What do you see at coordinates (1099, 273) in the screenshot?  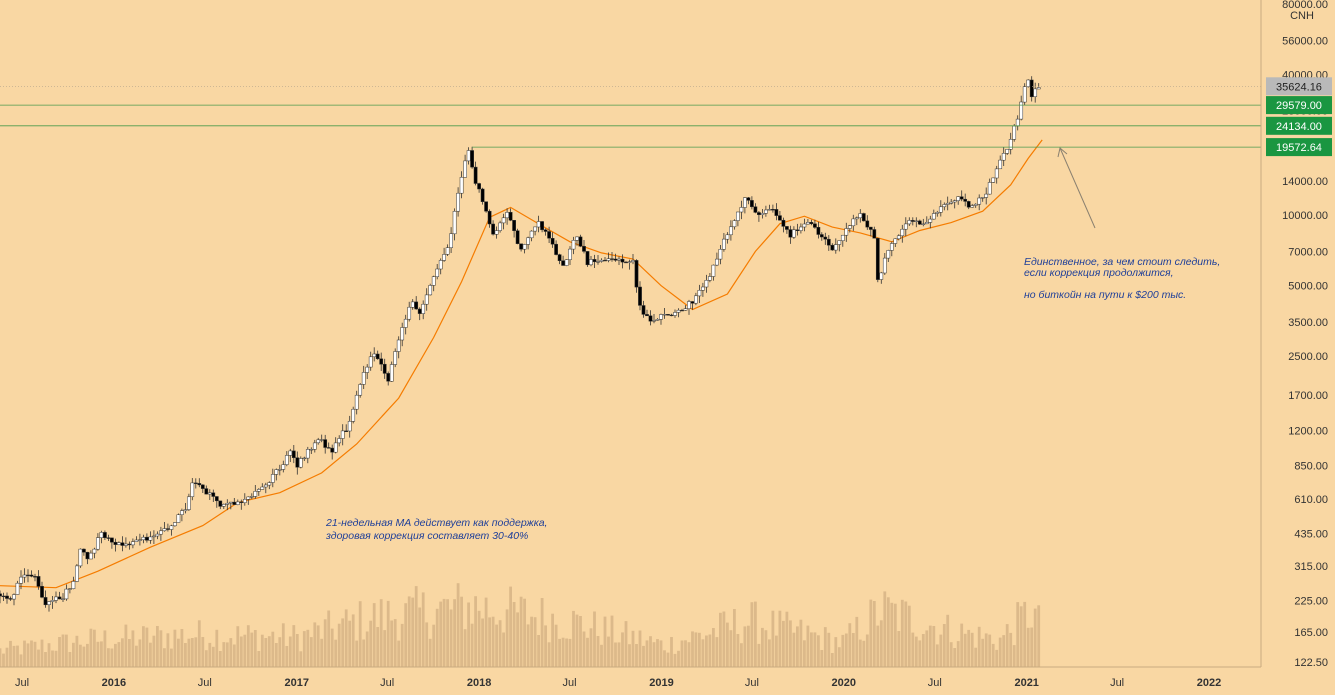 I see `annotation-watch-line-2: если коррекция продолжится,` at bounding box center [1099, 273].